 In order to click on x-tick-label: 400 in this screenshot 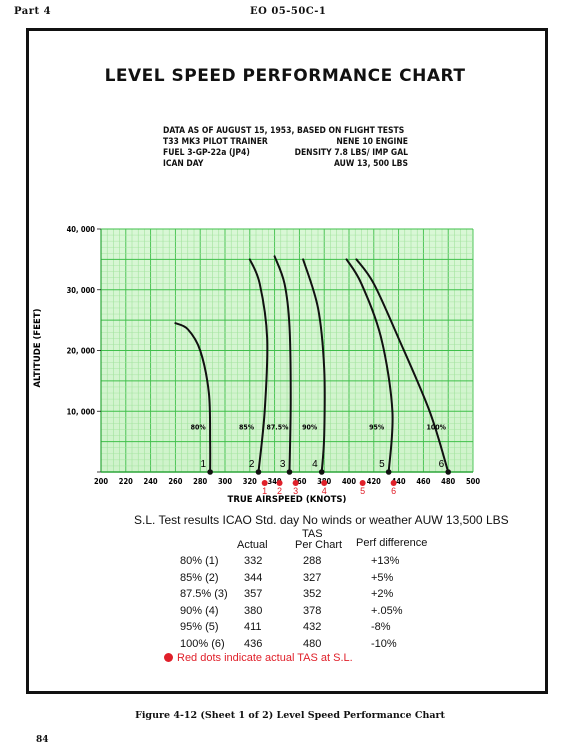, I will do `click(349, 481)`.